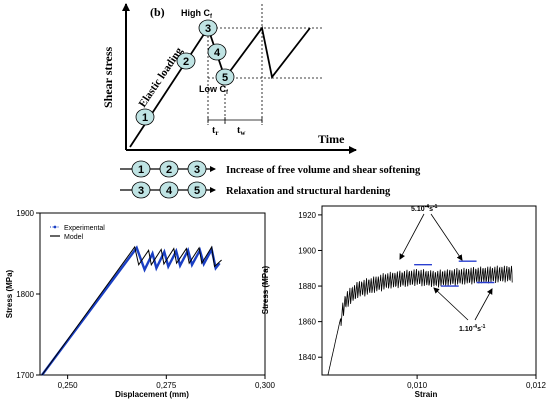 Image resolution: width=550 pixels, height=405 pixels. I want to click on left-x-tick-label: 0,300, so click(265, 385).